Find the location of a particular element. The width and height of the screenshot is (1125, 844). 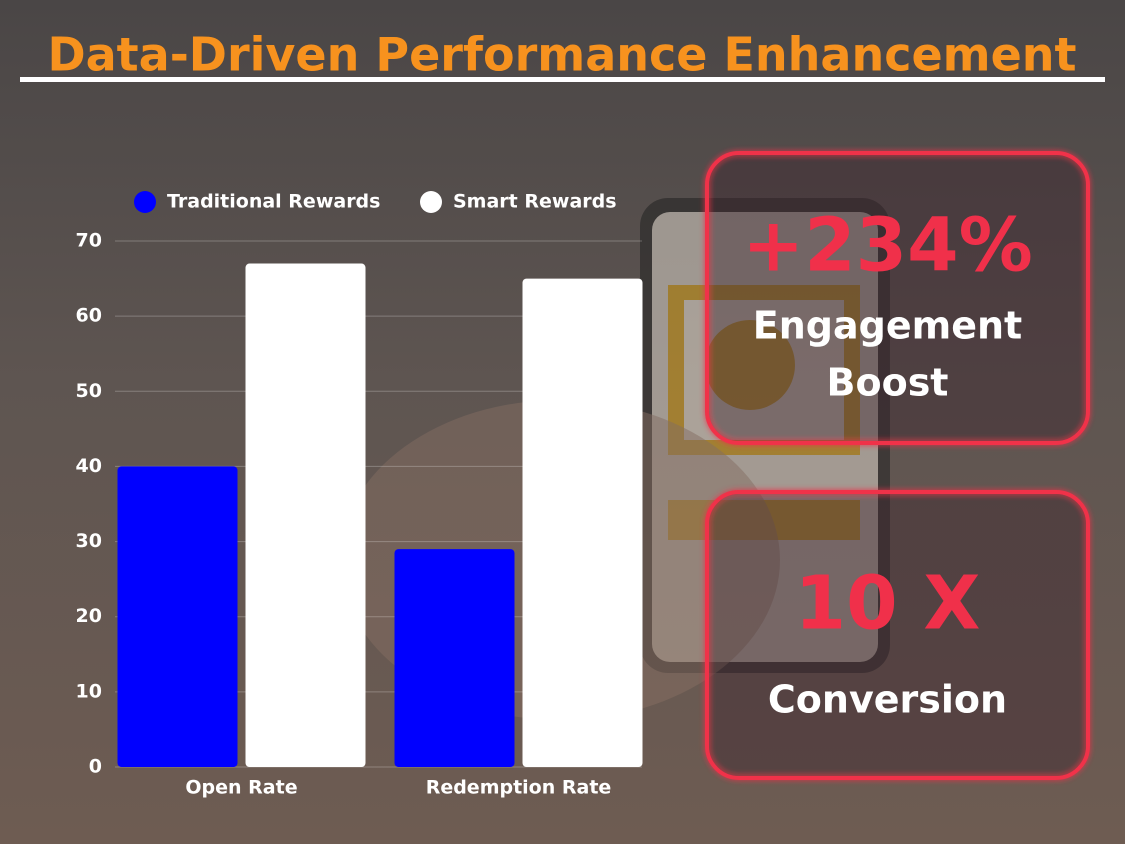

callout-headline: 10 X is located at coordinates (888, 604).